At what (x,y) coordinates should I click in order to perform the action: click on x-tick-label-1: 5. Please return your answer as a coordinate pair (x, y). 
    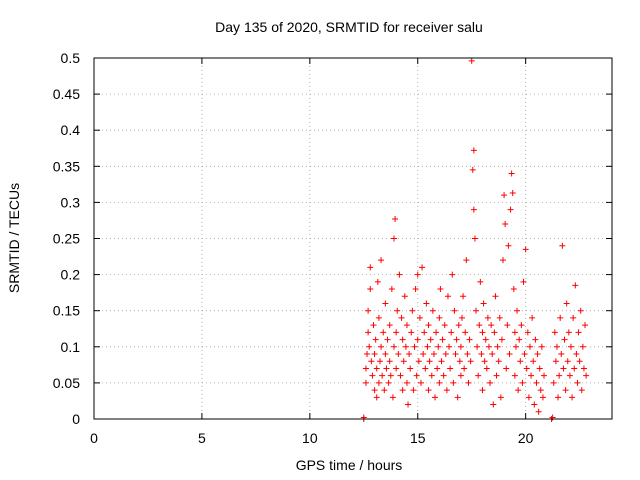
    Looking at the image, I should click on (202, 438).